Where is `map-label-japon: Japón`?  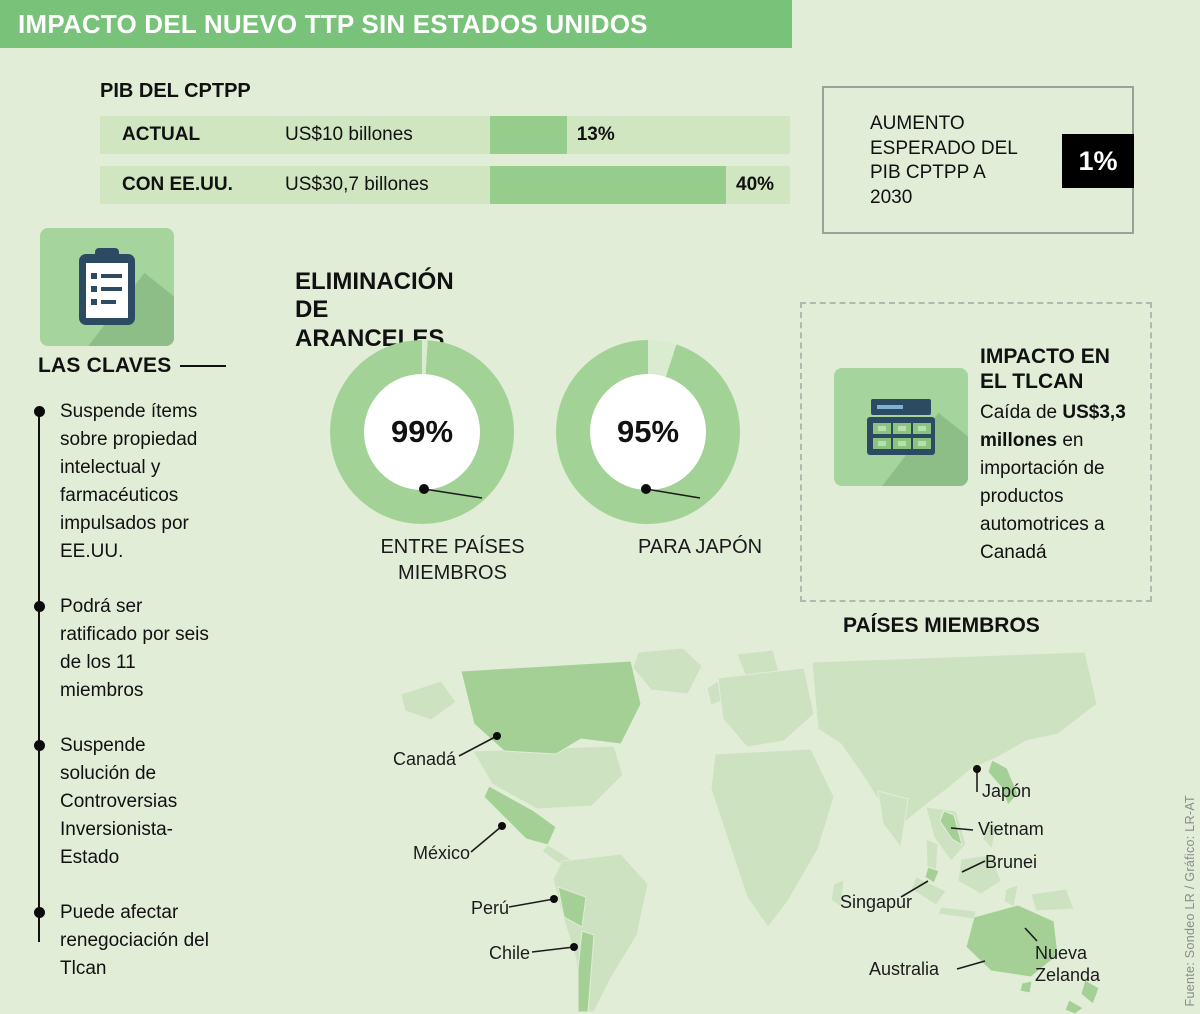 map-label-japon: Japón is located at coordinates (1007, 791).